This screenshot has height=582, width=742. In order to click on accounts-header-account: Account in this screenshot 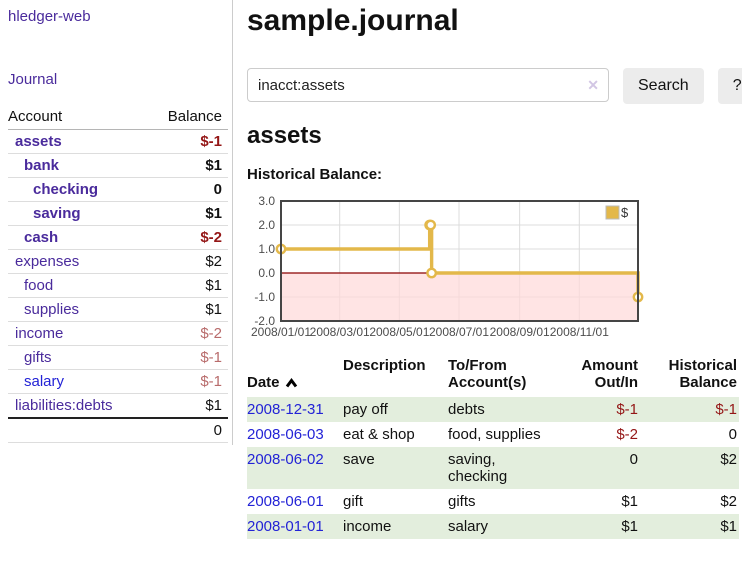, I will do `click(78, 117)`.